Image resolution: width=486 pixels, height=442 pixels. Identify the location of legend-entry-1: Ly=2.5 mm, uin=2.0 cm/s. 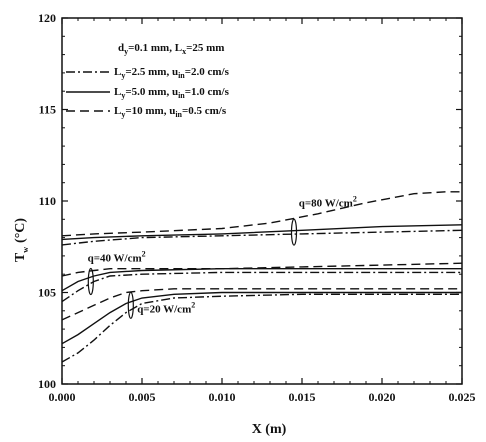
(172, 73).